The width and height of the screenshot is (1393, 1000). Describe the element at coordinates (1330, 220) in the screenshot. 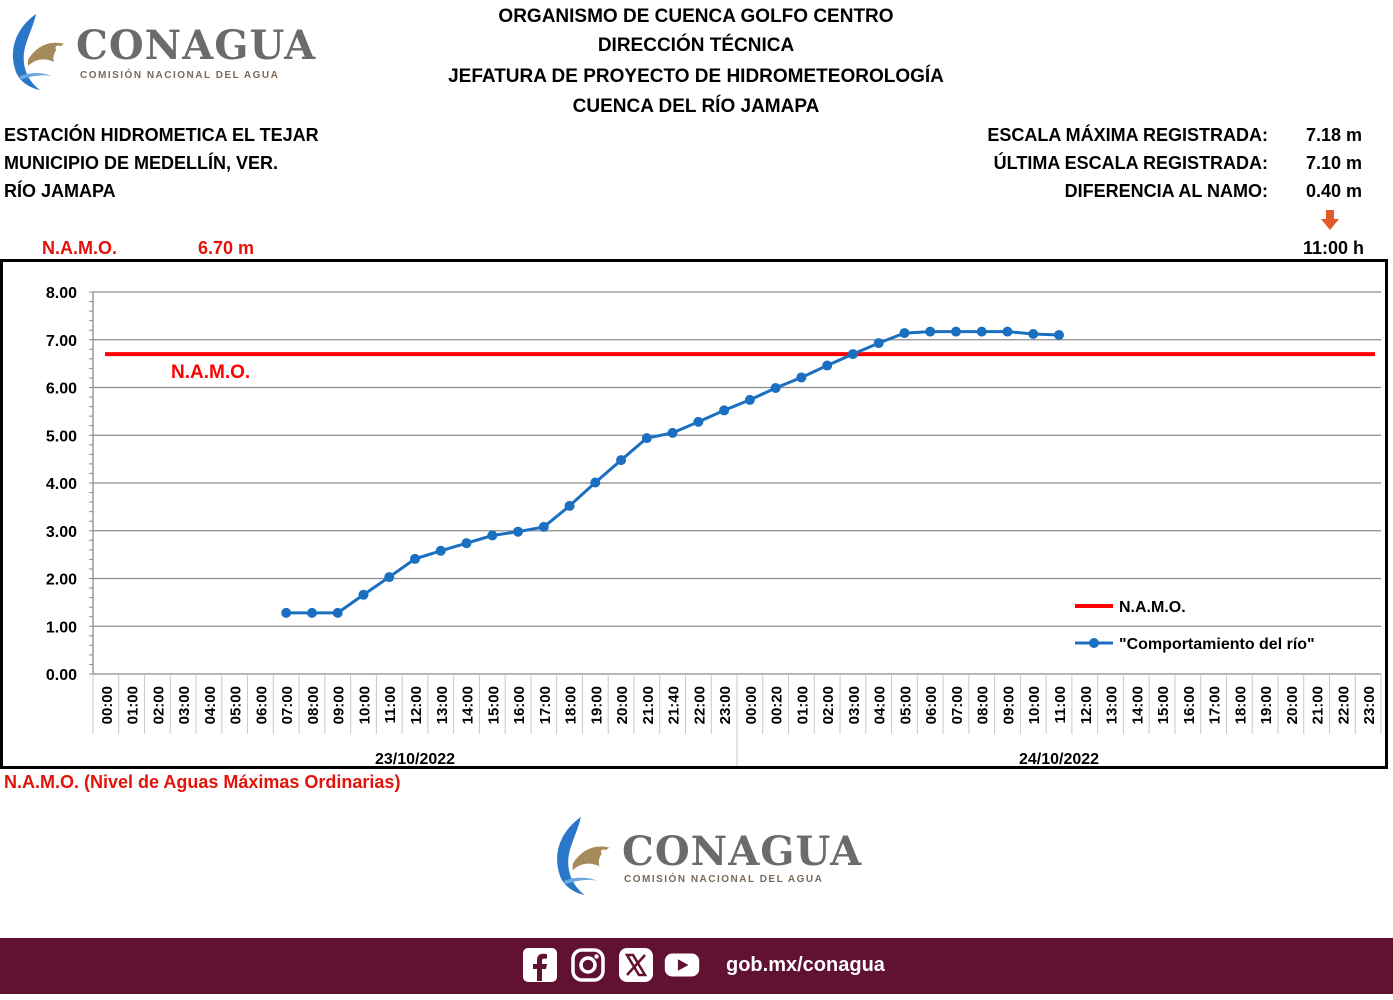

I see `arrow-down-icon` at that location.